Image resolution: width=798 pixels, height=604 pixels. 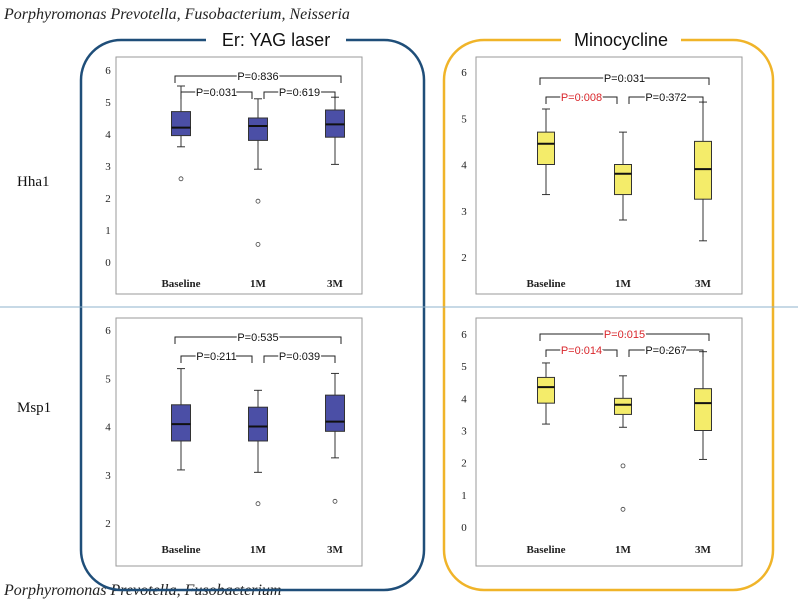 I want to click on mino-msp1-ytick: 1, so click(x=464, y=496).